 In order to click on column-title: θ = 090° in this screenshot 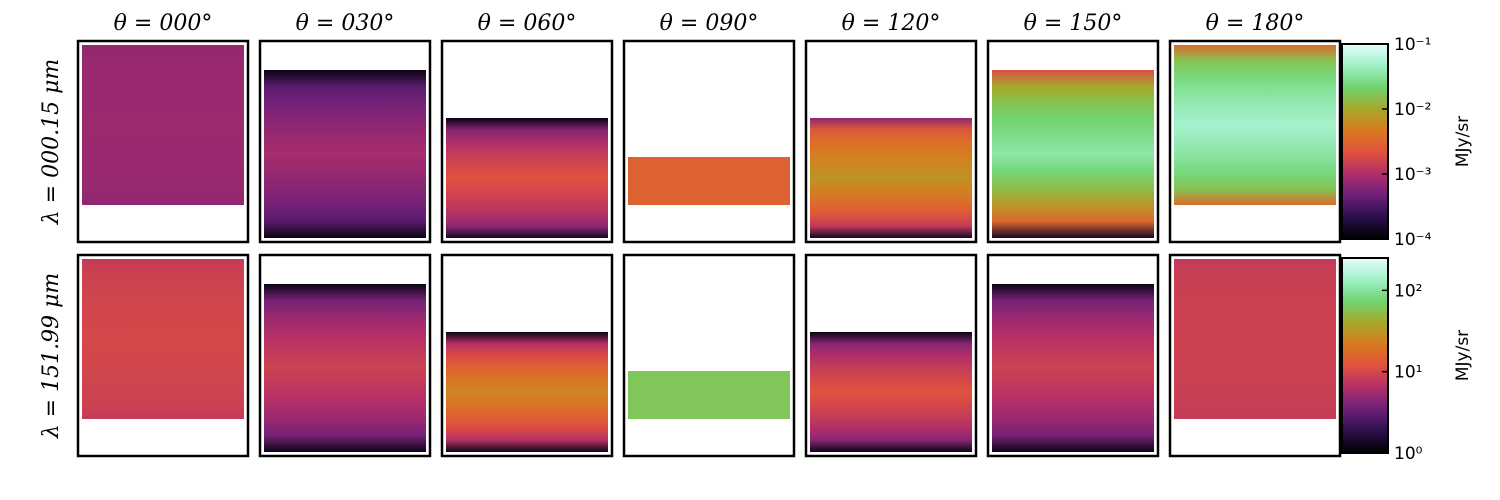, I will do `click(709, 23)`.